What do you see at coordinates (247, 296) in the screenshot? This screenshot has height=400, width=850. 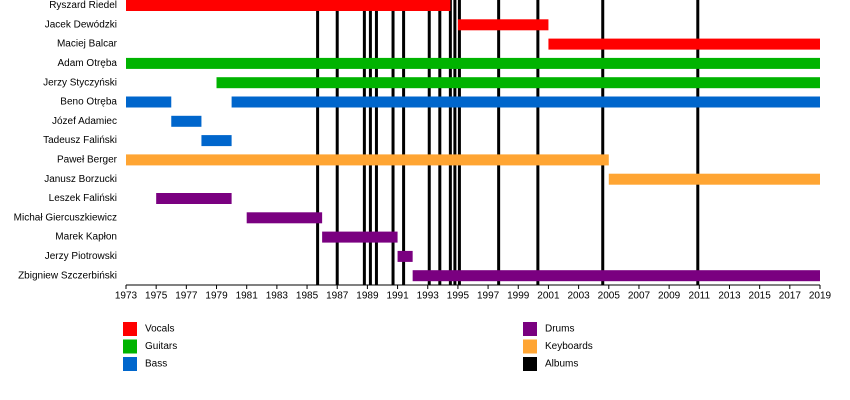 I see `x-tick-label: 1981` at bounding box center [247, 296].